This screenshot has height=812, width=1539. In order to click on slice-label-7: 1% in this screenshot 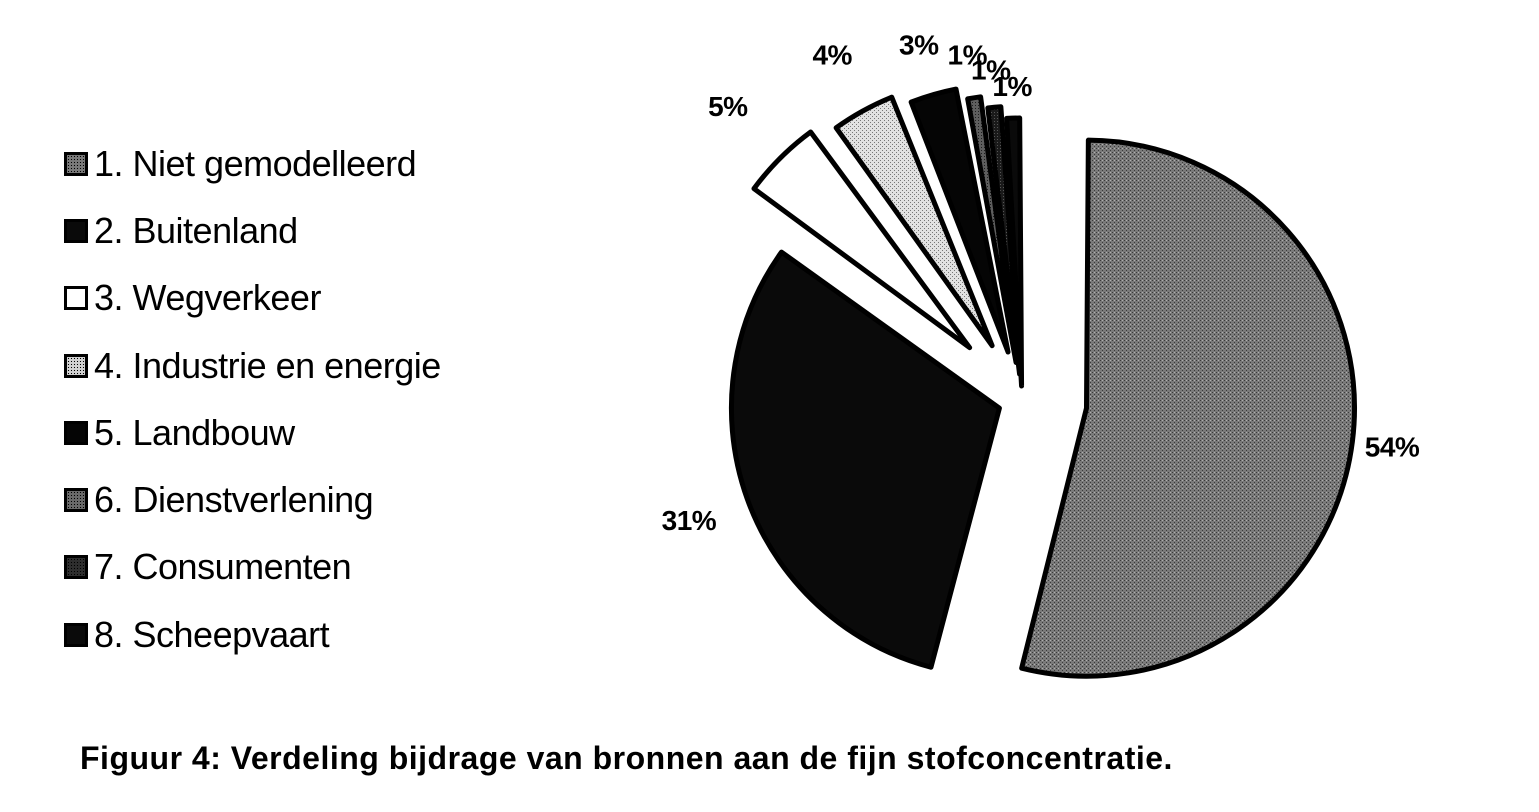, I will do `click(991, 69)`.